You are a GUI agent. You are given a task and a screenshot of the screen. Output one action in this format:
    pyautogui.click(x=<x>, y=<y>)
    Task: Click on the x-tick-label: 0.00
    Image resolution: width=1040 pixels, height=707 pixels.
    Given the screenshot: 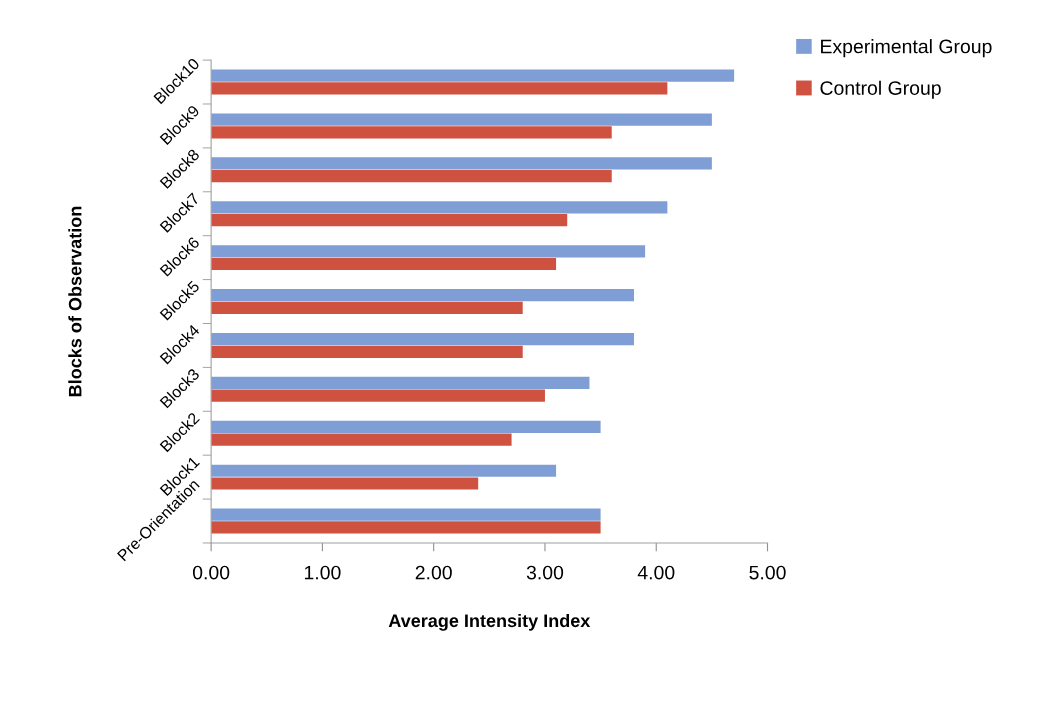 What is the action you would take?
    pyautogui.click(x=211, y=572)
    